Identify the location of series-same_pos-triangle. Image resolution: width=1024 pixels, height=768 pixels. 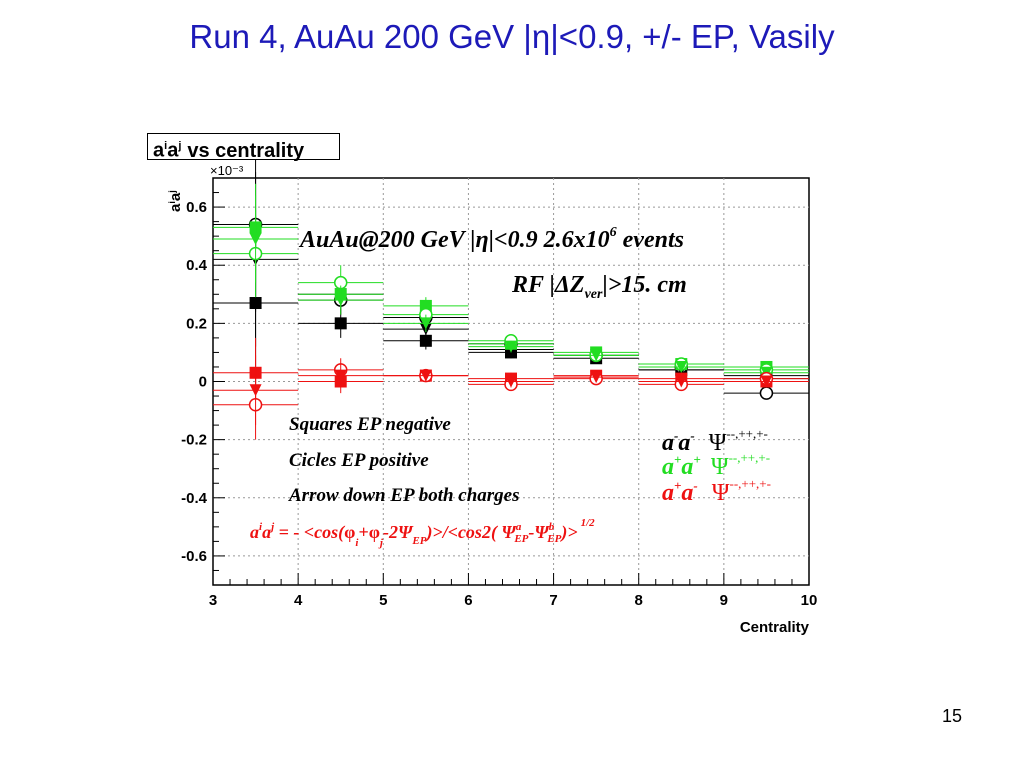
(511, 287).